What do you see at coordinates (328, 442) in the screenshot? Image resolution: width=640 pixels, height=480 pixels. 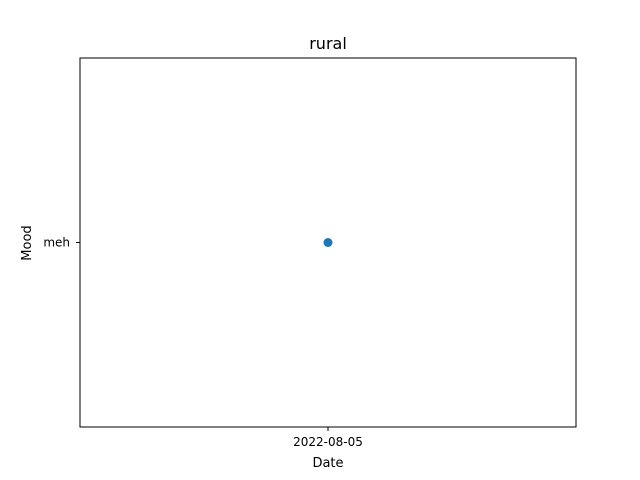 I see `x-tick-label: 2022-08-05` at bounding box center [328, 442].